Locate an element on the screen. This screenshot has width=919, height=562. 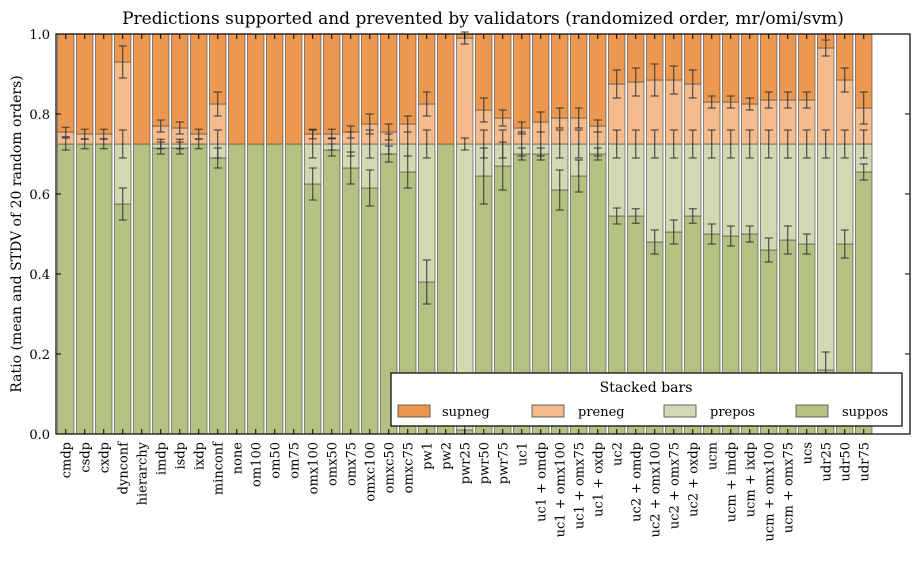
bar-preneg is located at coordinates (465, 91).